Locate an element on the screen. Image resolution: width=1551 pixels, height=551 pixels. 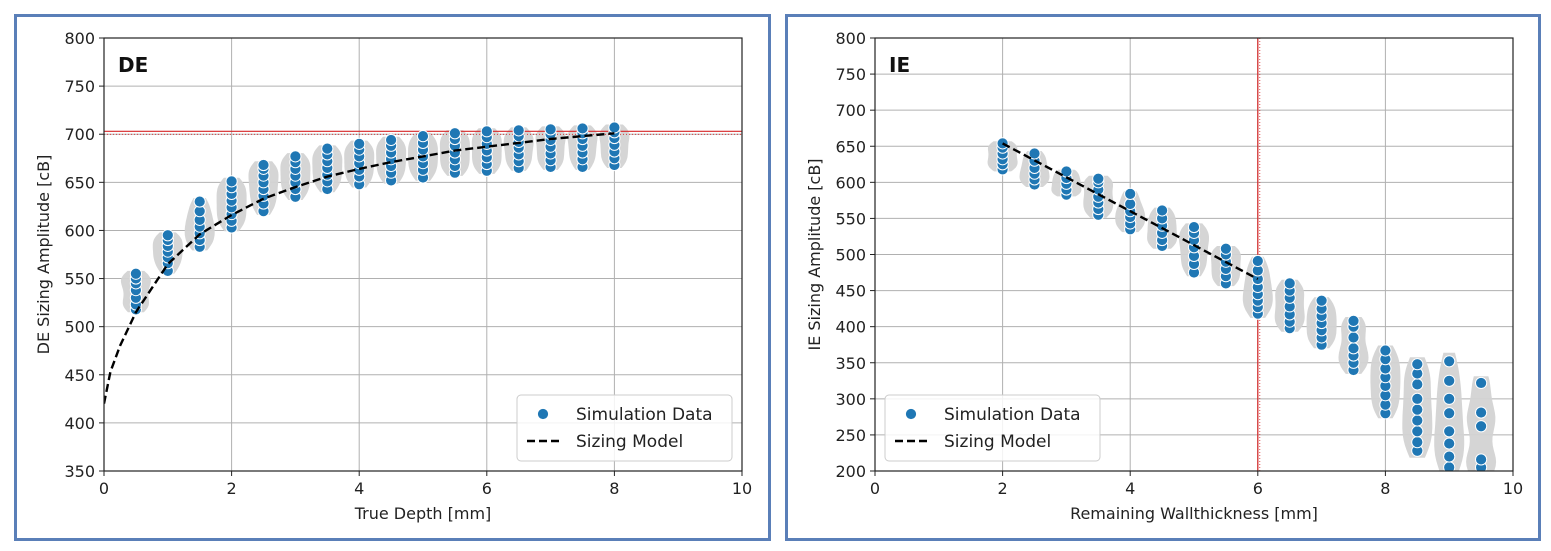
y-tick-label: 200 is located at coordinates (850, 471).